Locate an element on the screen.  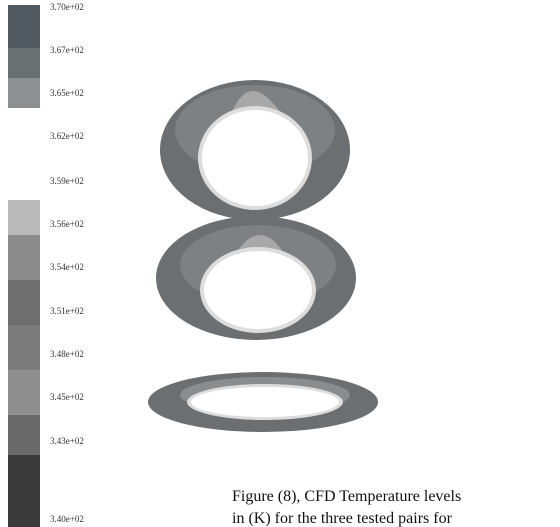
colorbar-label: 3.56e+02 is located at coordinates (67, 224).